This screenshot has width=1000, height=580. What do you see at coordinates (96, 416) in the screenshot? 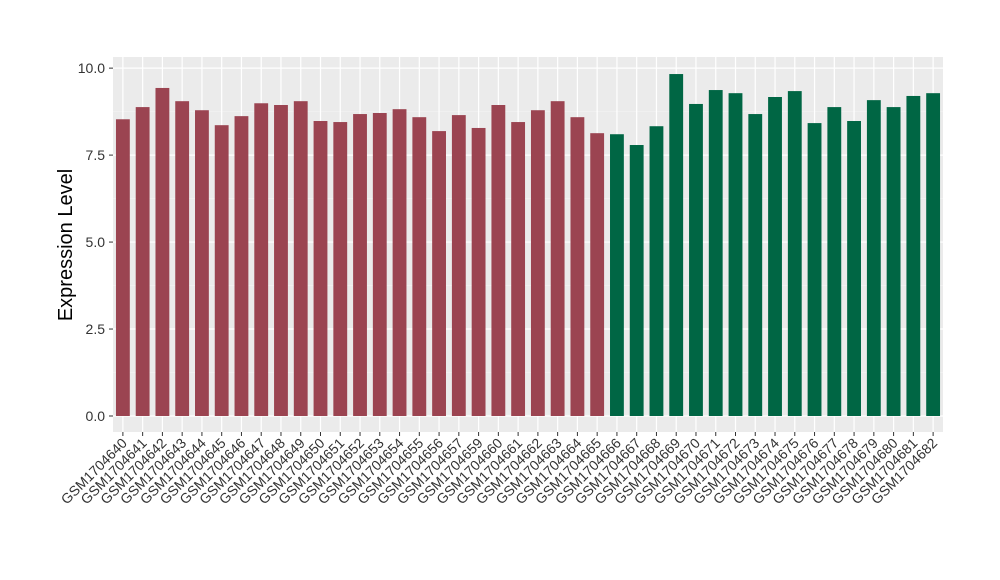
I see `y-tick-label: 0.0` at bounding box center [96, 416].